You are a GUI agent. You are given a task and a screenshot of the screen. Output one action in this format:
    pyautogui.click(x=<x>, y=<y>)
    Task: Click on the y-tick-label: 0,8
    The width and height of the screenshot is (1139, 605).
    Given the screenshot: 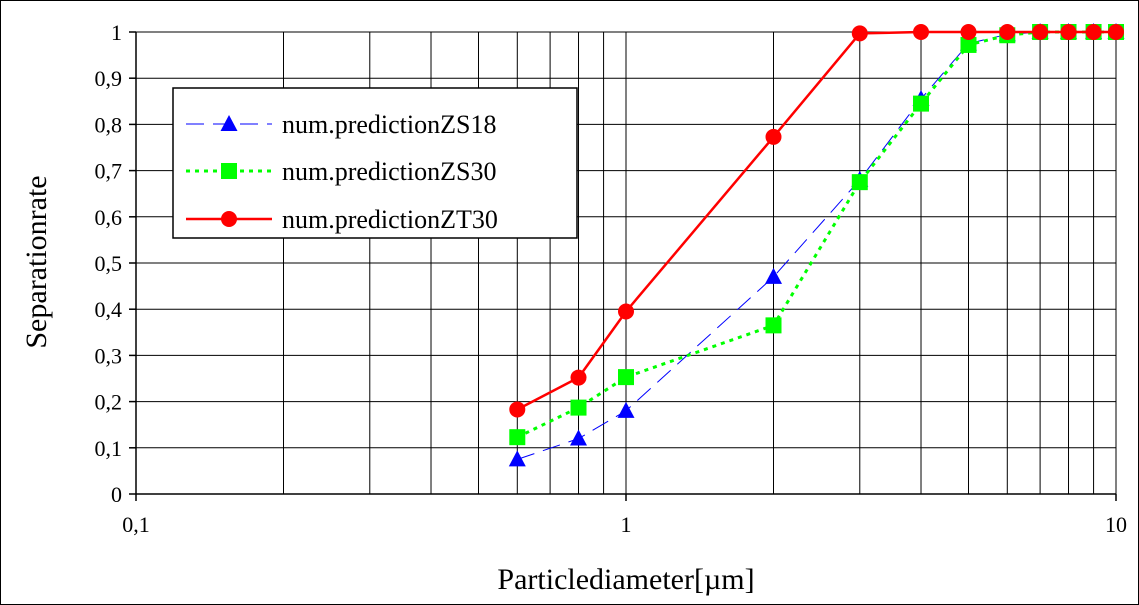 What is the action you would take?
    pyautogui.click(x=109, y=124)
    